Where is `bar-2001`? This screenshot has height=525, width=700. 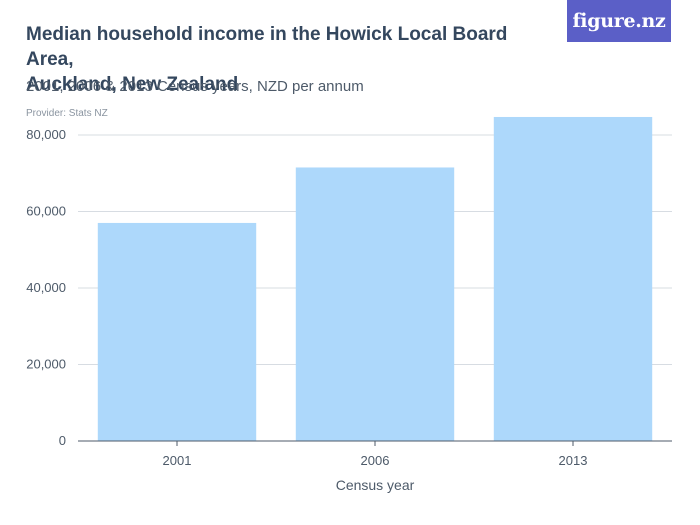 bar-2001 is located at coordinates (177, 331).